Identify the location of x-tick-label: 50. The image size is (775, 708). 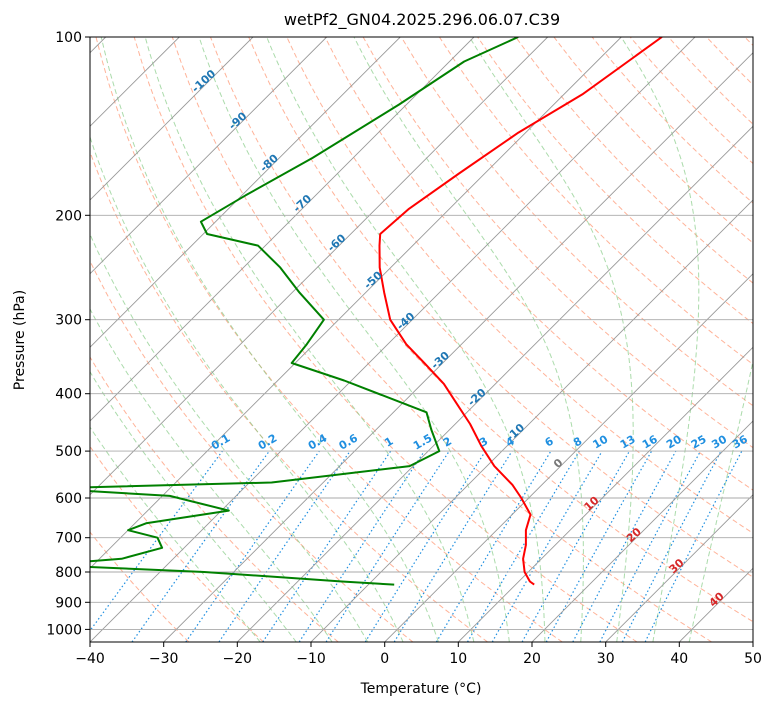
(753, 659).